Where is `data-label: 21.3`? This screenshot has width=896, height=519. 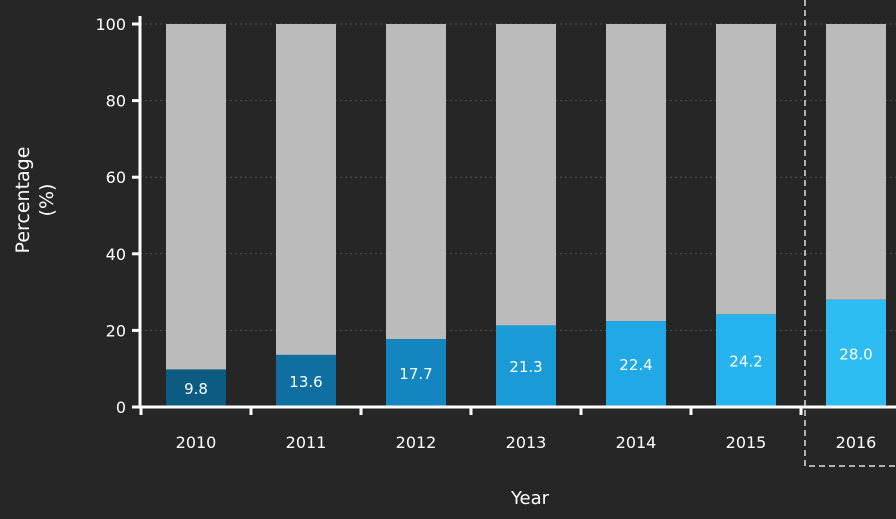 data-label: 21.3 is located at coordinates (525, 367).